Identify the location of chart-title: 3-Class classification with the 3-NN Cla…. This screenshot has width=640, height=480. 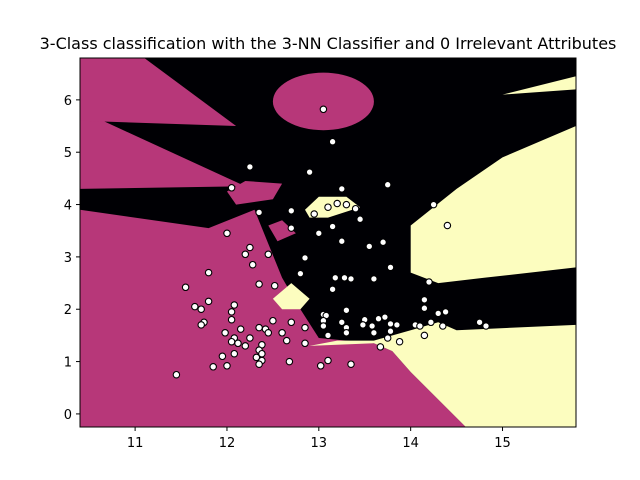
(328, 43).